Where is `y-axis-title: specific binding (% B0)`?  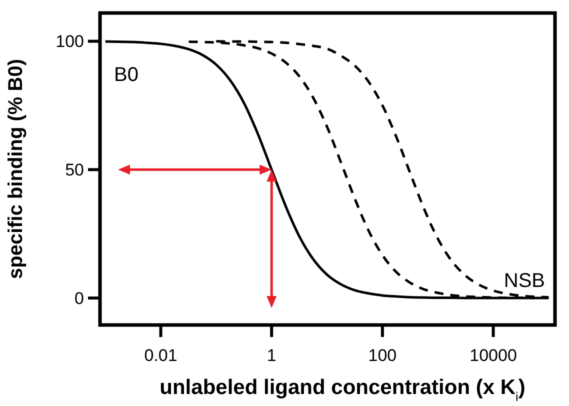
y-axis-title: specific binding (% B0) is located at coordinates (16, 169).